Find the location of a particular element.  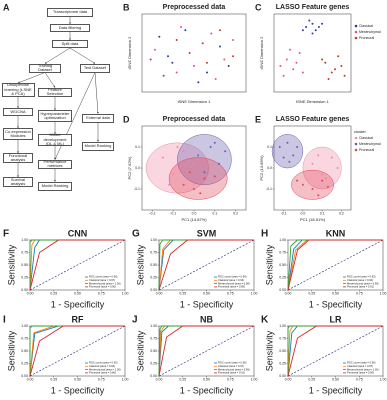

chart-title: SVM is located at coordinates (207, 233).